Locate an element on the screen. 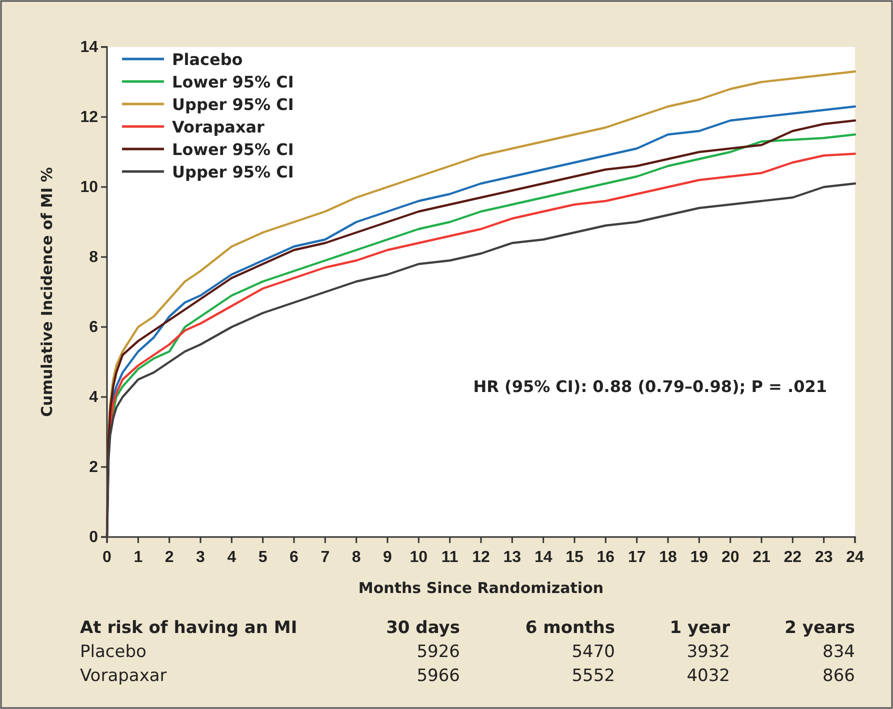 This screenshot has height=709, width=893. x-tick-label: 14 is located at coordinates (543, 557).